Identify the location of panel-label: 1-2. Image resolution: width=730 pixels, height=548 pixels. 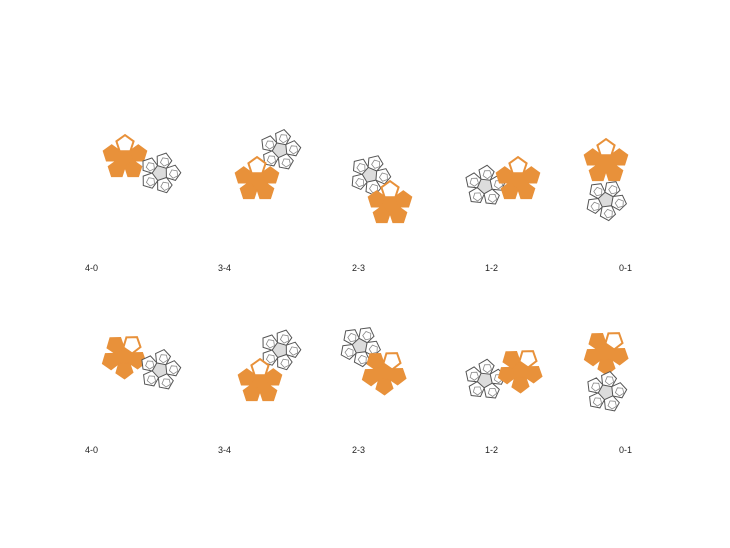
(492, 268).